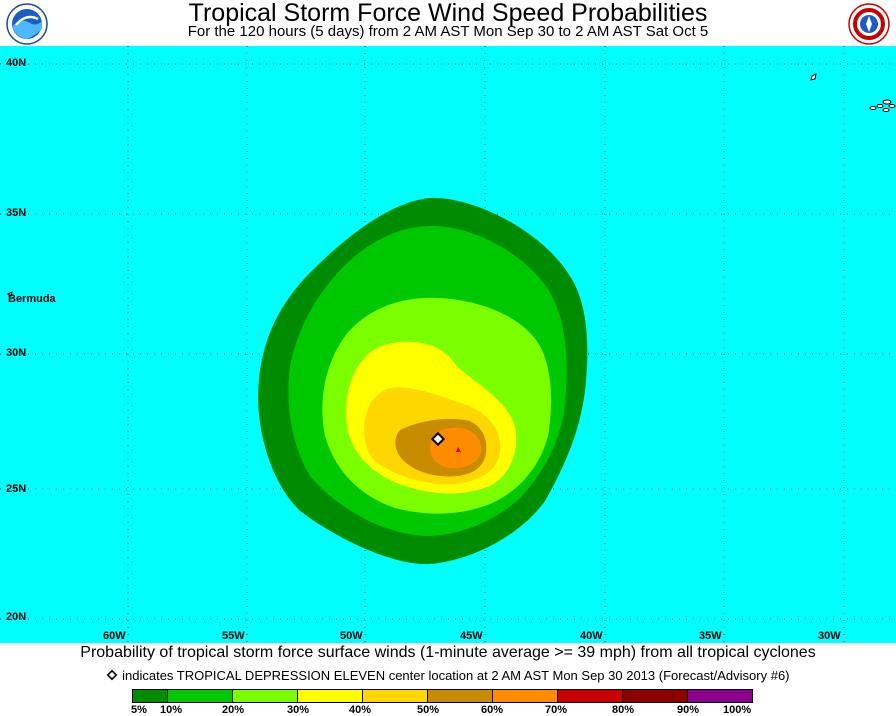  I want to click on lon-label-35w: 35W, so click(710, 636).